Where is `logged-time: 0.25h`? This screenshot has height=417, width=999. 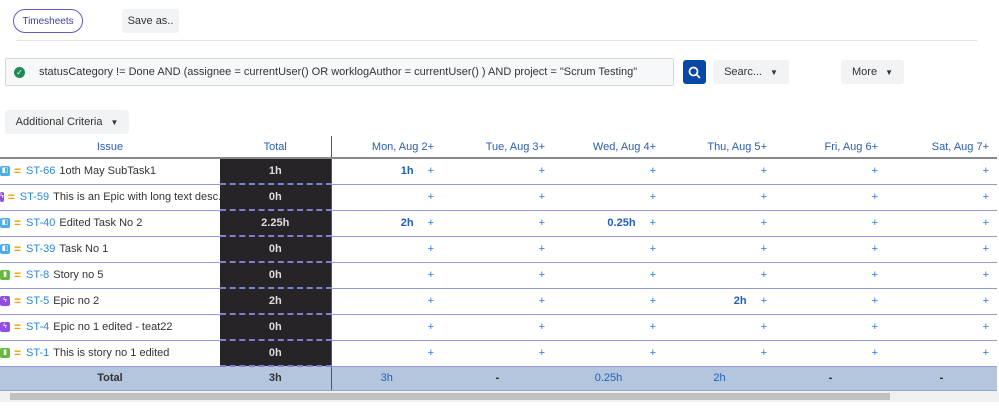 logged-time: 0.25h is located at coordinates (621, 223).